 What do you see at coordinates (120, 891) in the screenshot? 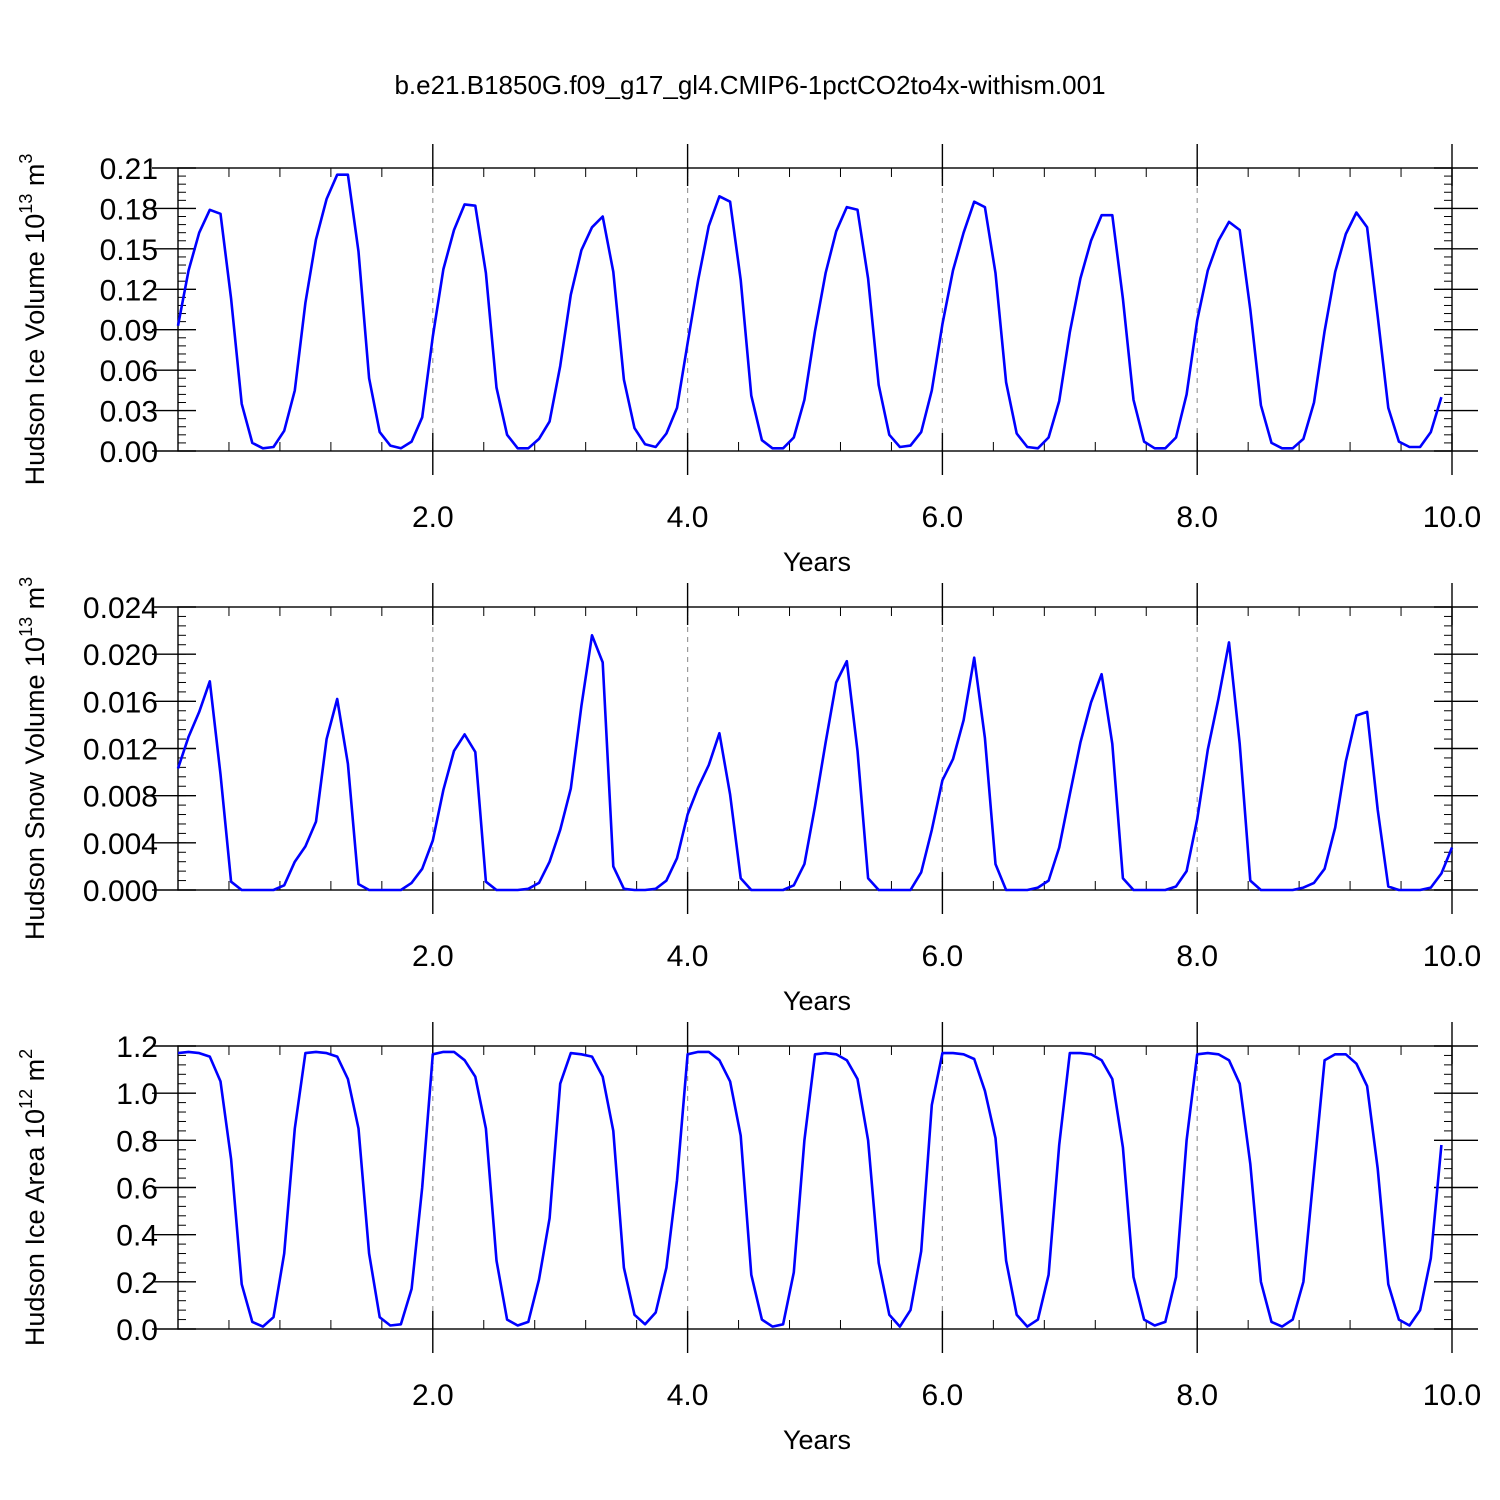
I see `y-tick-label: 0.000` at bounding box center [120, 891].